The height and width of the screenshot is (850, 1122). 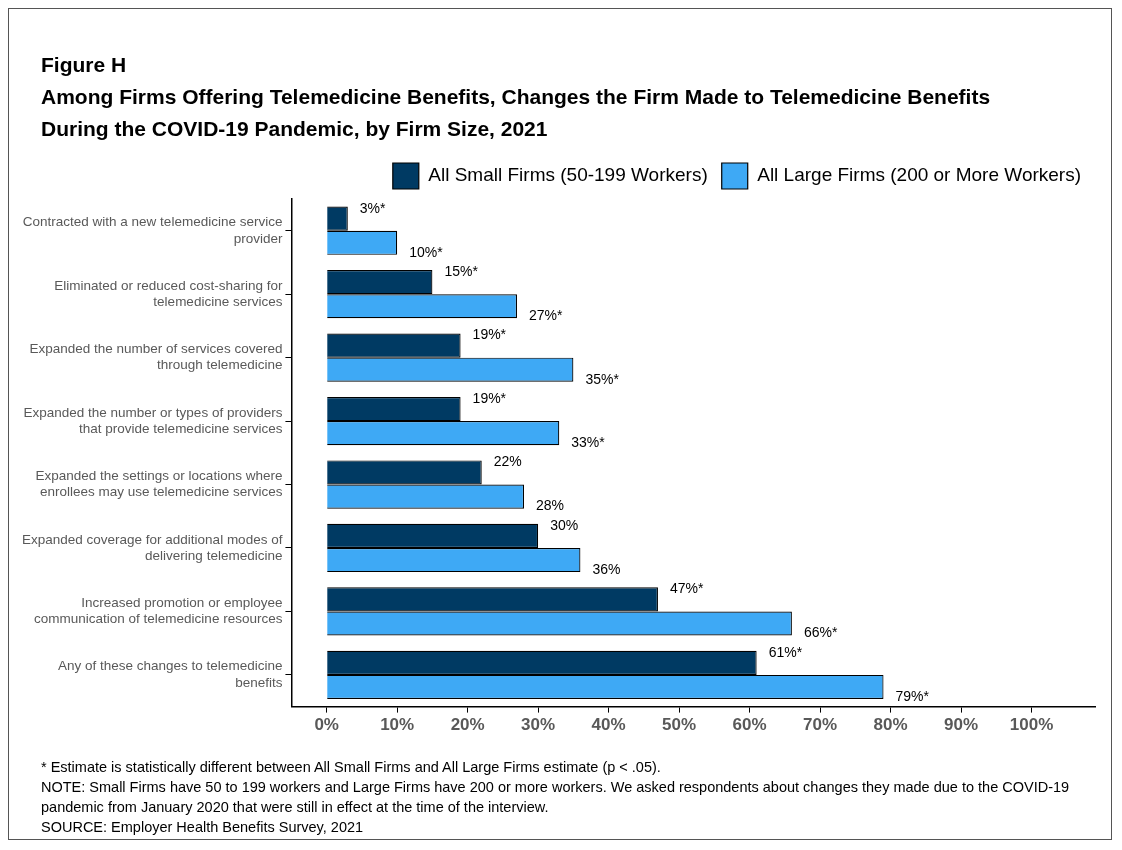 I want to click on y-tick-label: Any of these changes to telemedicine benefits, so click(x=170, y=674).